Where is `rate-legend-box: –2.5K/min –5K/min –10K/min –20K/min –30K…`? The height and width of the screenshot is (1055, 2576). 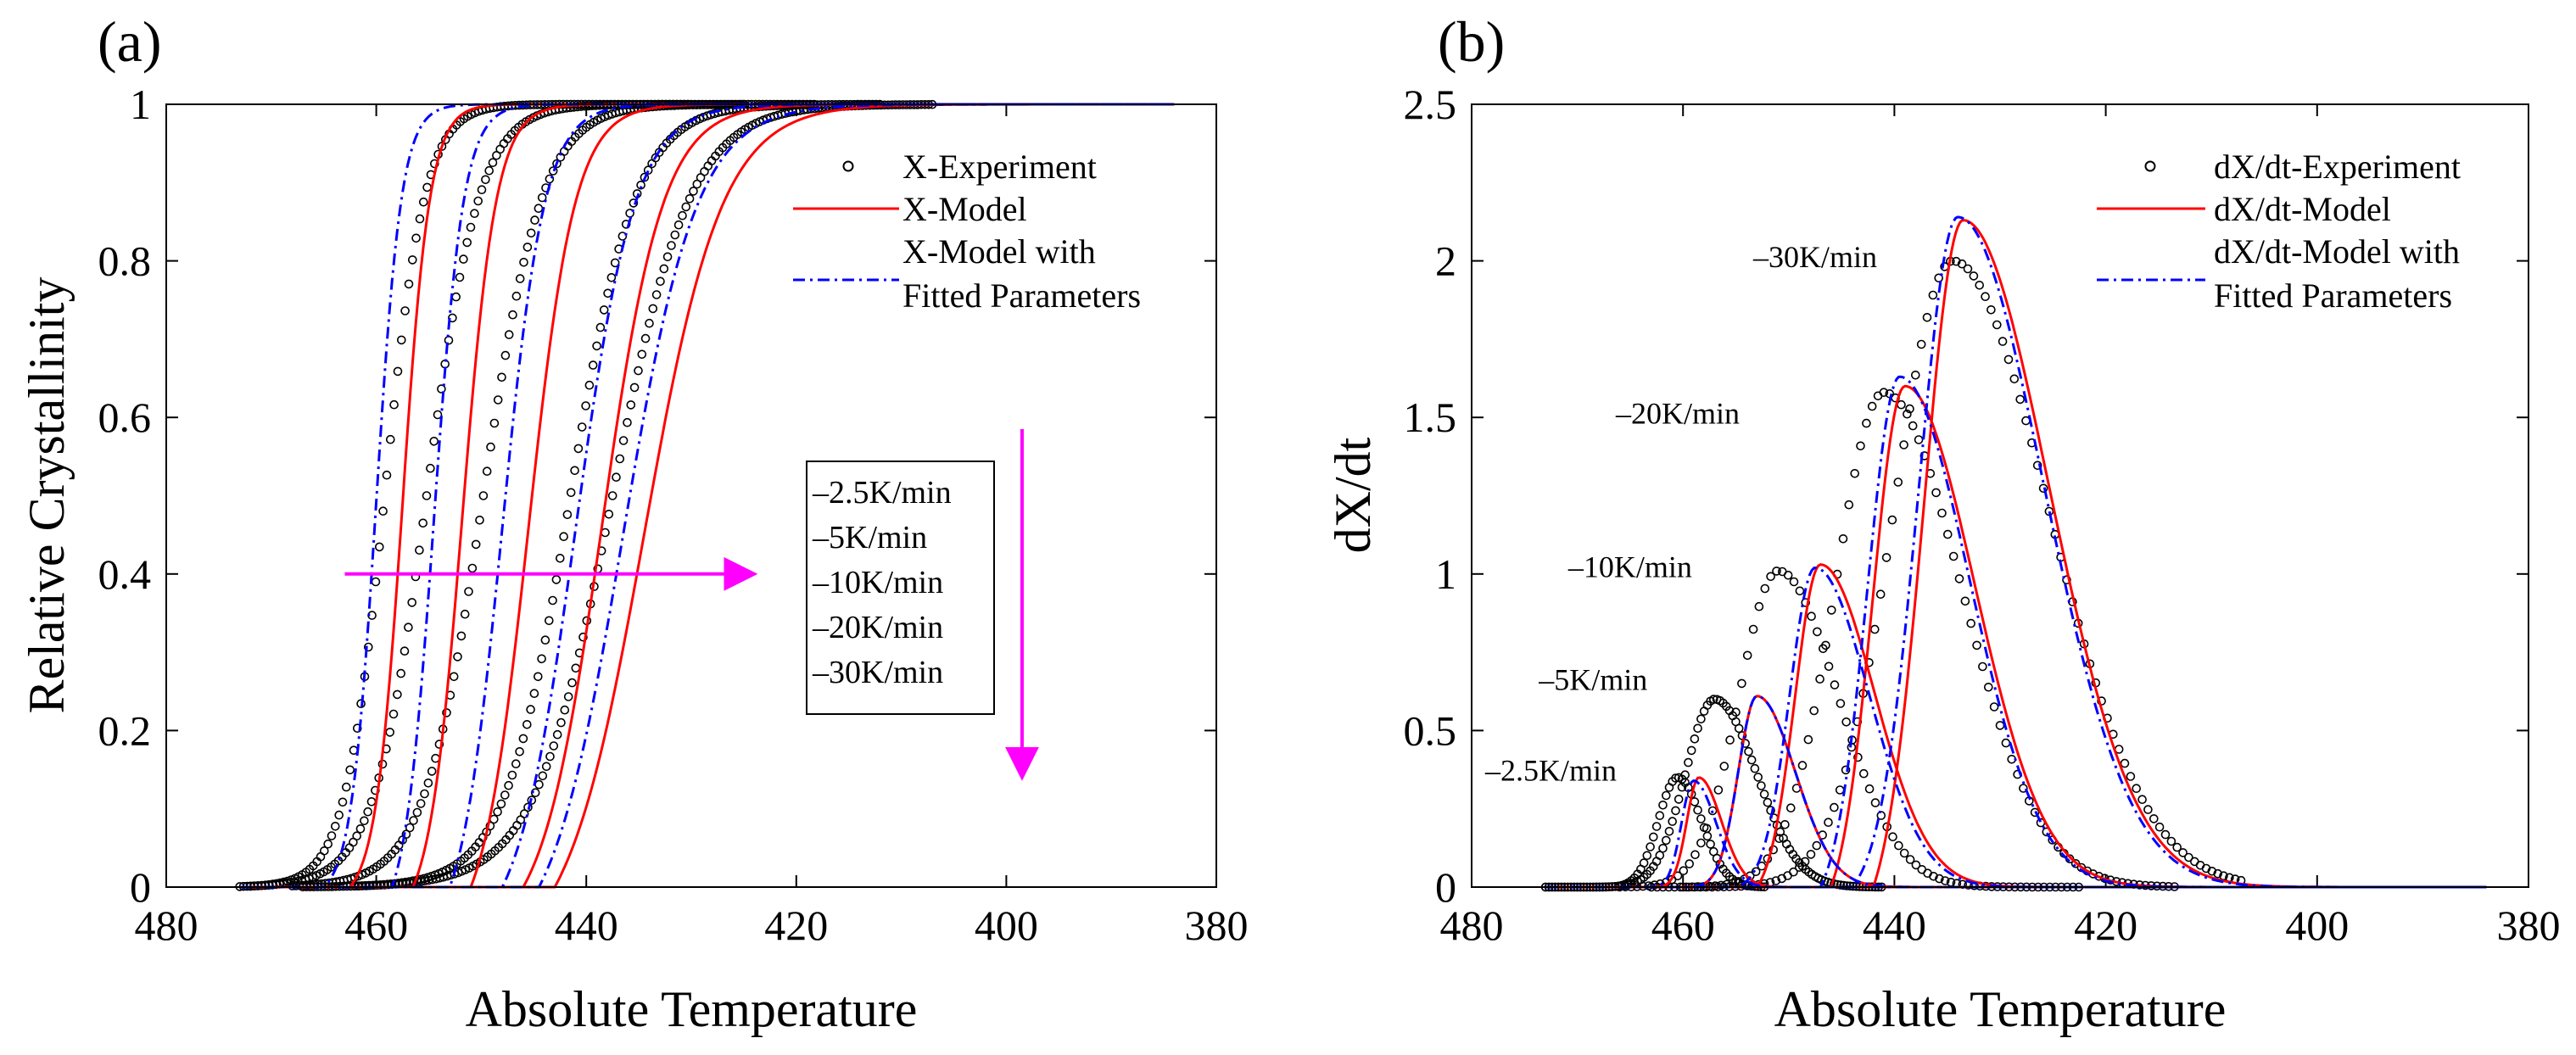 rate-legend-box: –2.5K/min –5K/min –10K/min –20K/min –30K… is located at coordinates (900, 588).